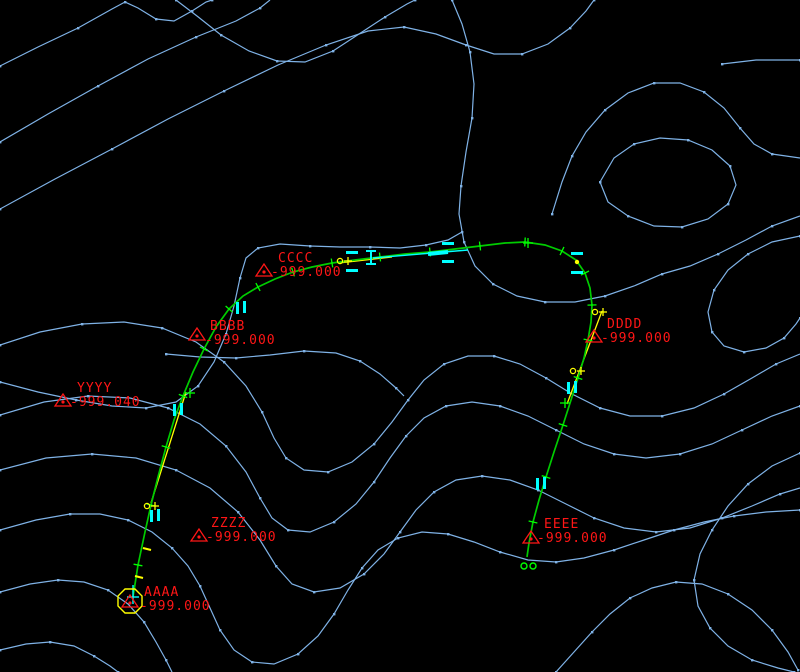  I want to click on cyan-thick-segment, so click(438, 253).